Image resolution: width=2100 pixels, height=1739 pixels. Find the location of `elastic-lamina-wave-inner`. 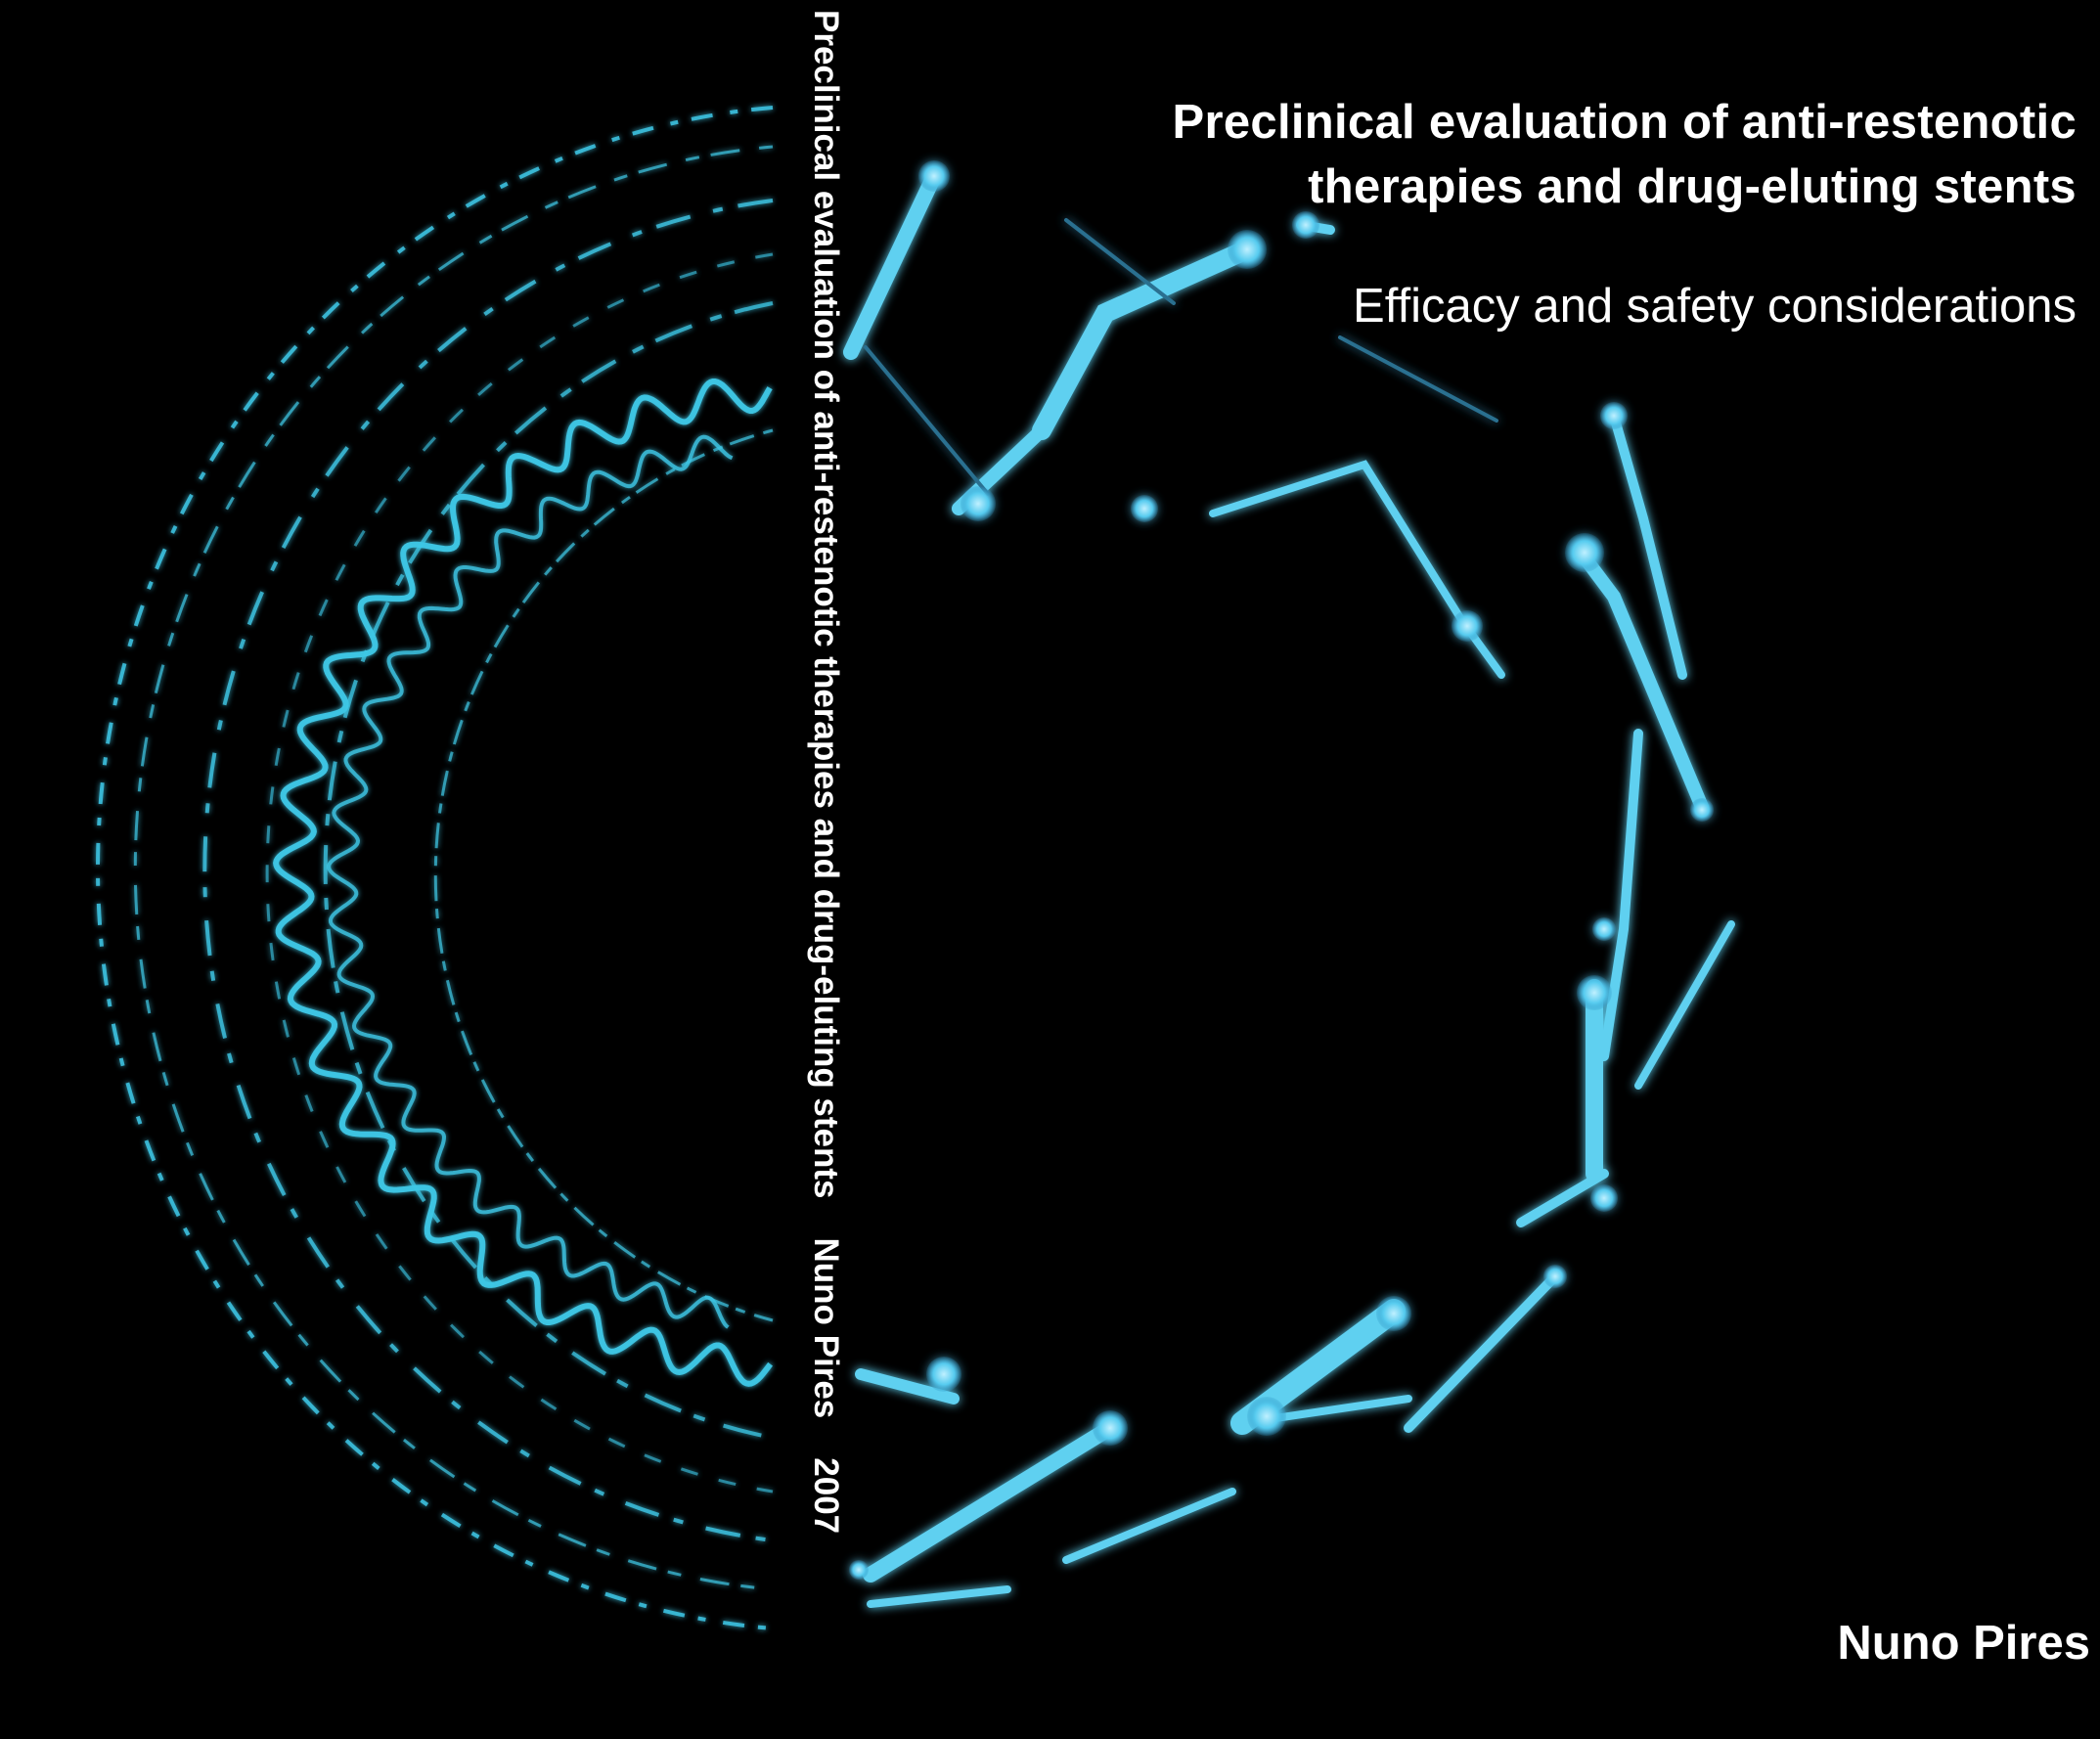

elastic-lamina-wave-inner is located at coordinates (531, 881).